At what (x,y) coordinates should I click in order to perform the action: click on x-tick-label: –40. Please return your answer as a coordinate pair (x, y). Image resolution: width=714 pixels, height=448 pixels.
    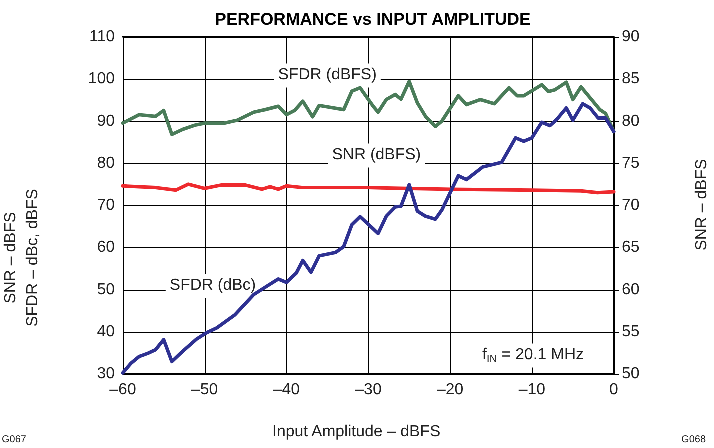
    Looking at the image, I should click on (286, 390).